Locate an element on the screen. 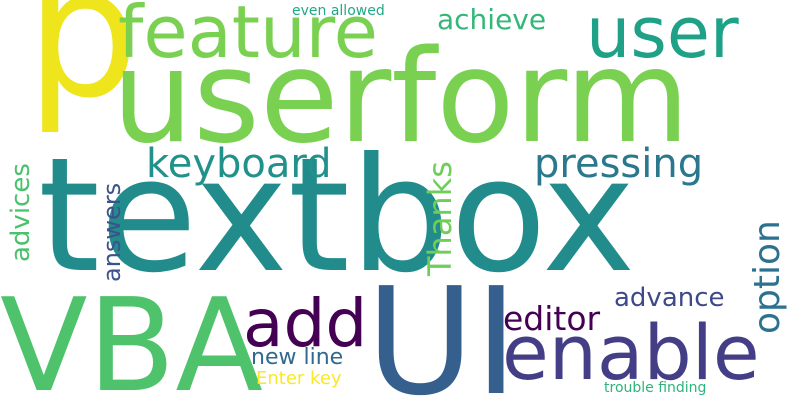 The width and height of the screenshot is (800, 400). word-trouble-finding: trouble finding is located at coordinates (655, 388).